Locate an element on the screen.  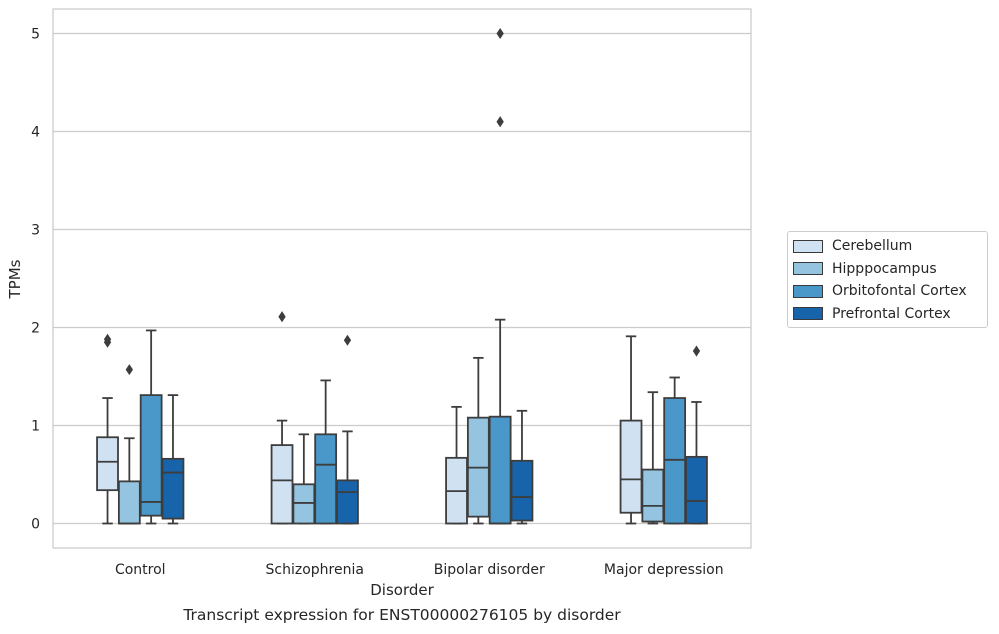
legend-label: Prefrontal Cortex is located at coordinates (891, 313).